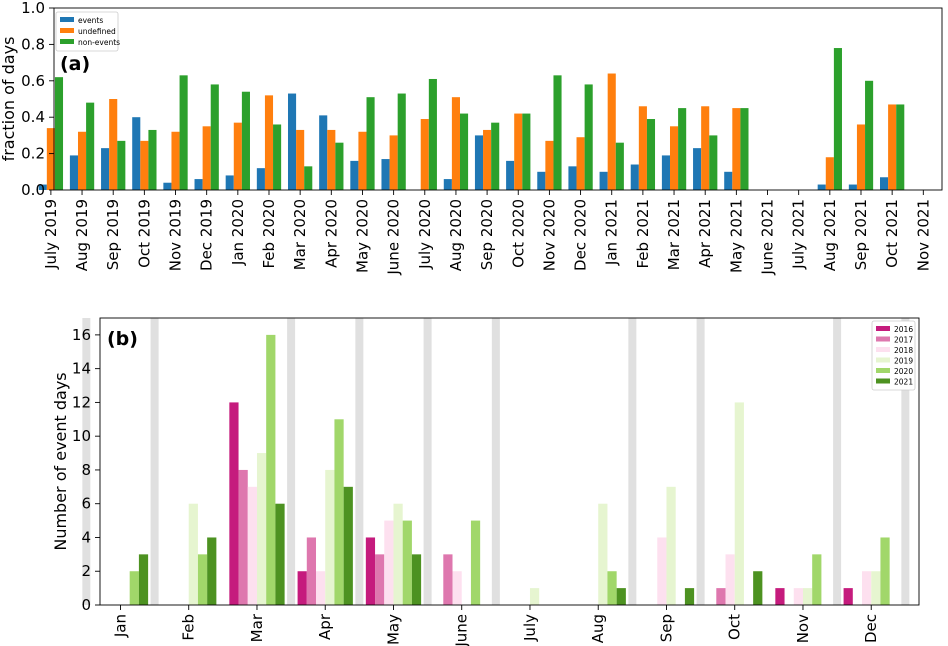  What do you see at coordinates (86, 537) in the screenshot?
I see `y-tick-label: 4` at bounding box center [86, 537].